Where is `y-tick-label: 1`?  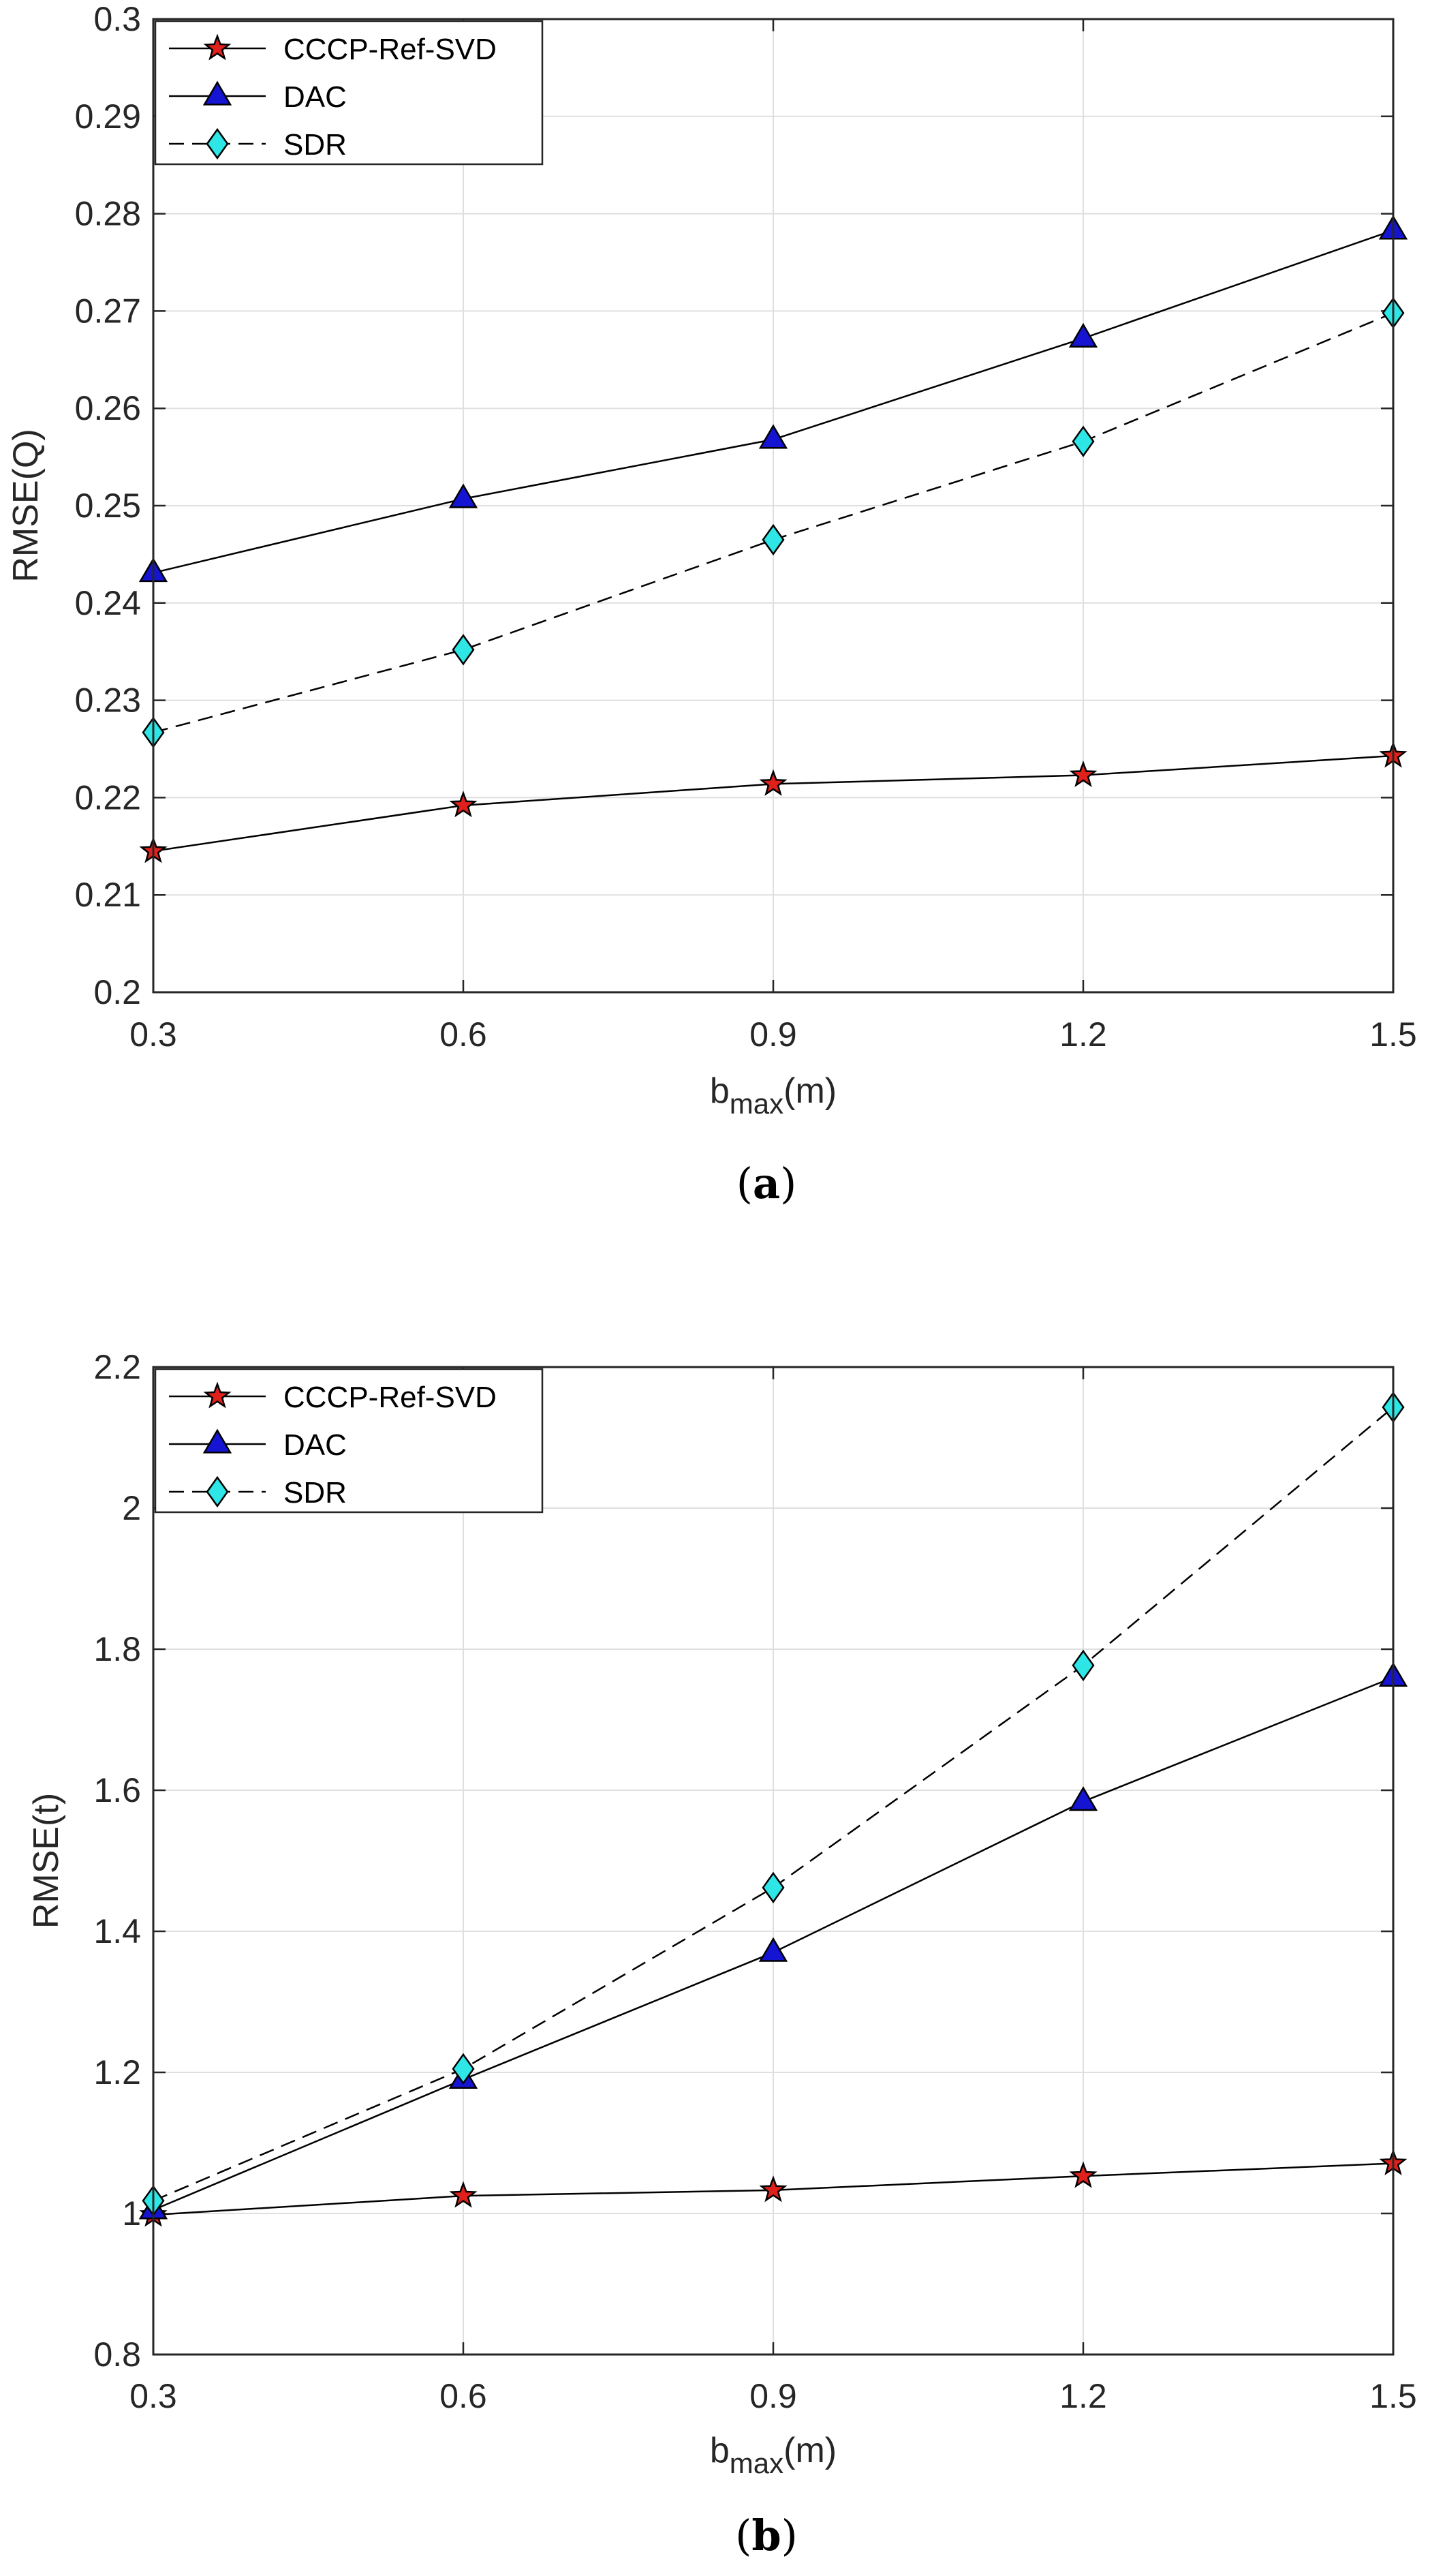 y-tick-label: 1 is located at coordinates (131, 2213).